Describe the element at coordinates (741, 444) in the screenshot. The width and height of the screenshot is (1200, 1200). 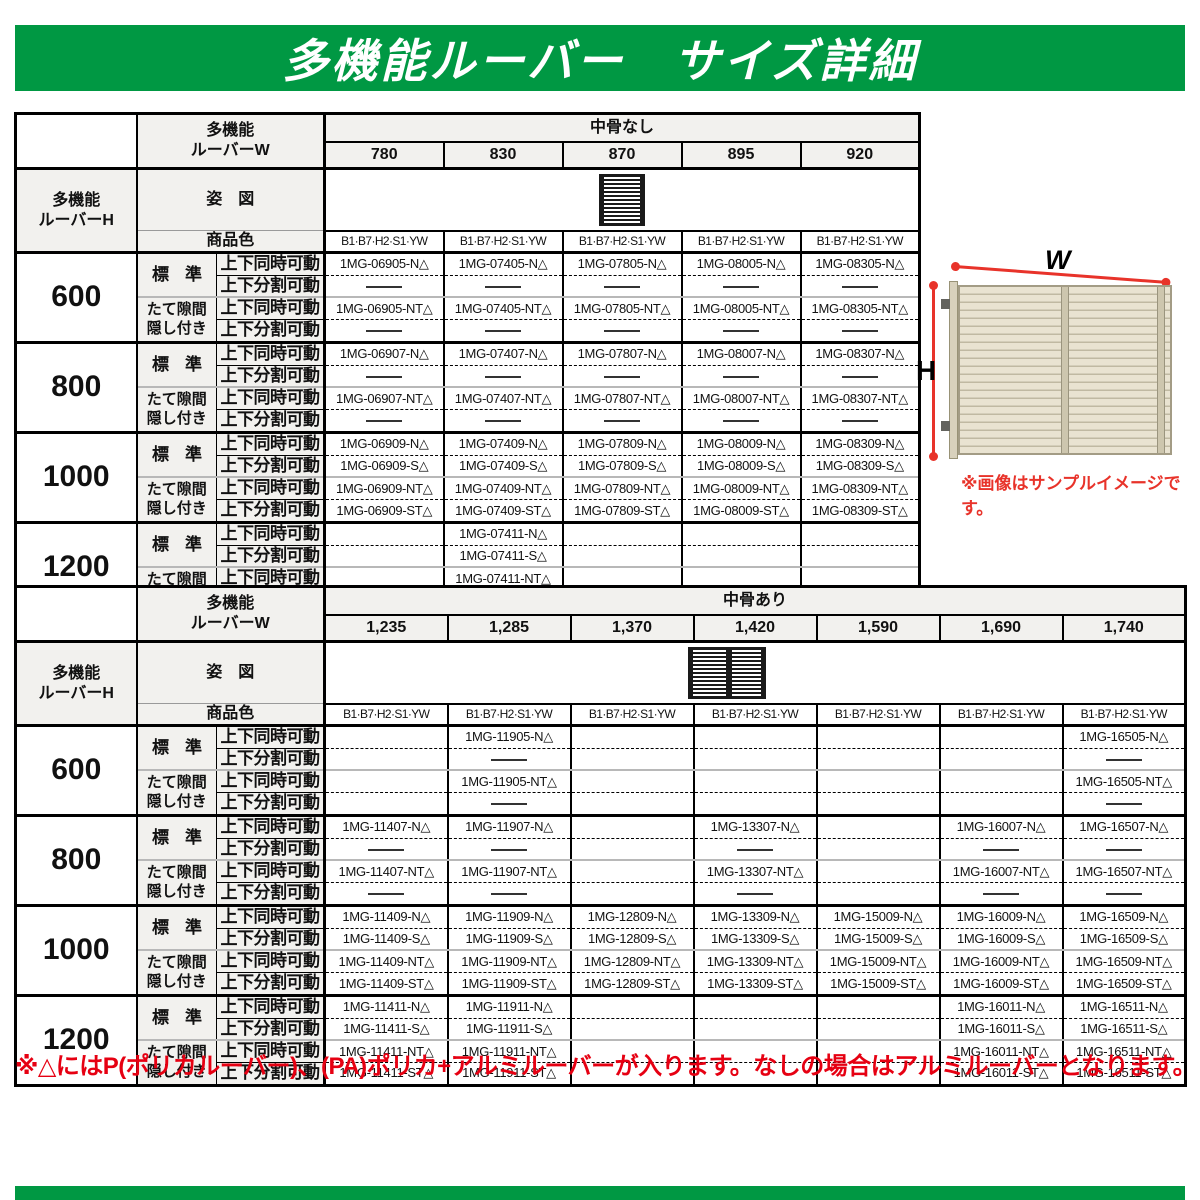
I see `product-code-cell: 1MG-08009-N△` at that location.